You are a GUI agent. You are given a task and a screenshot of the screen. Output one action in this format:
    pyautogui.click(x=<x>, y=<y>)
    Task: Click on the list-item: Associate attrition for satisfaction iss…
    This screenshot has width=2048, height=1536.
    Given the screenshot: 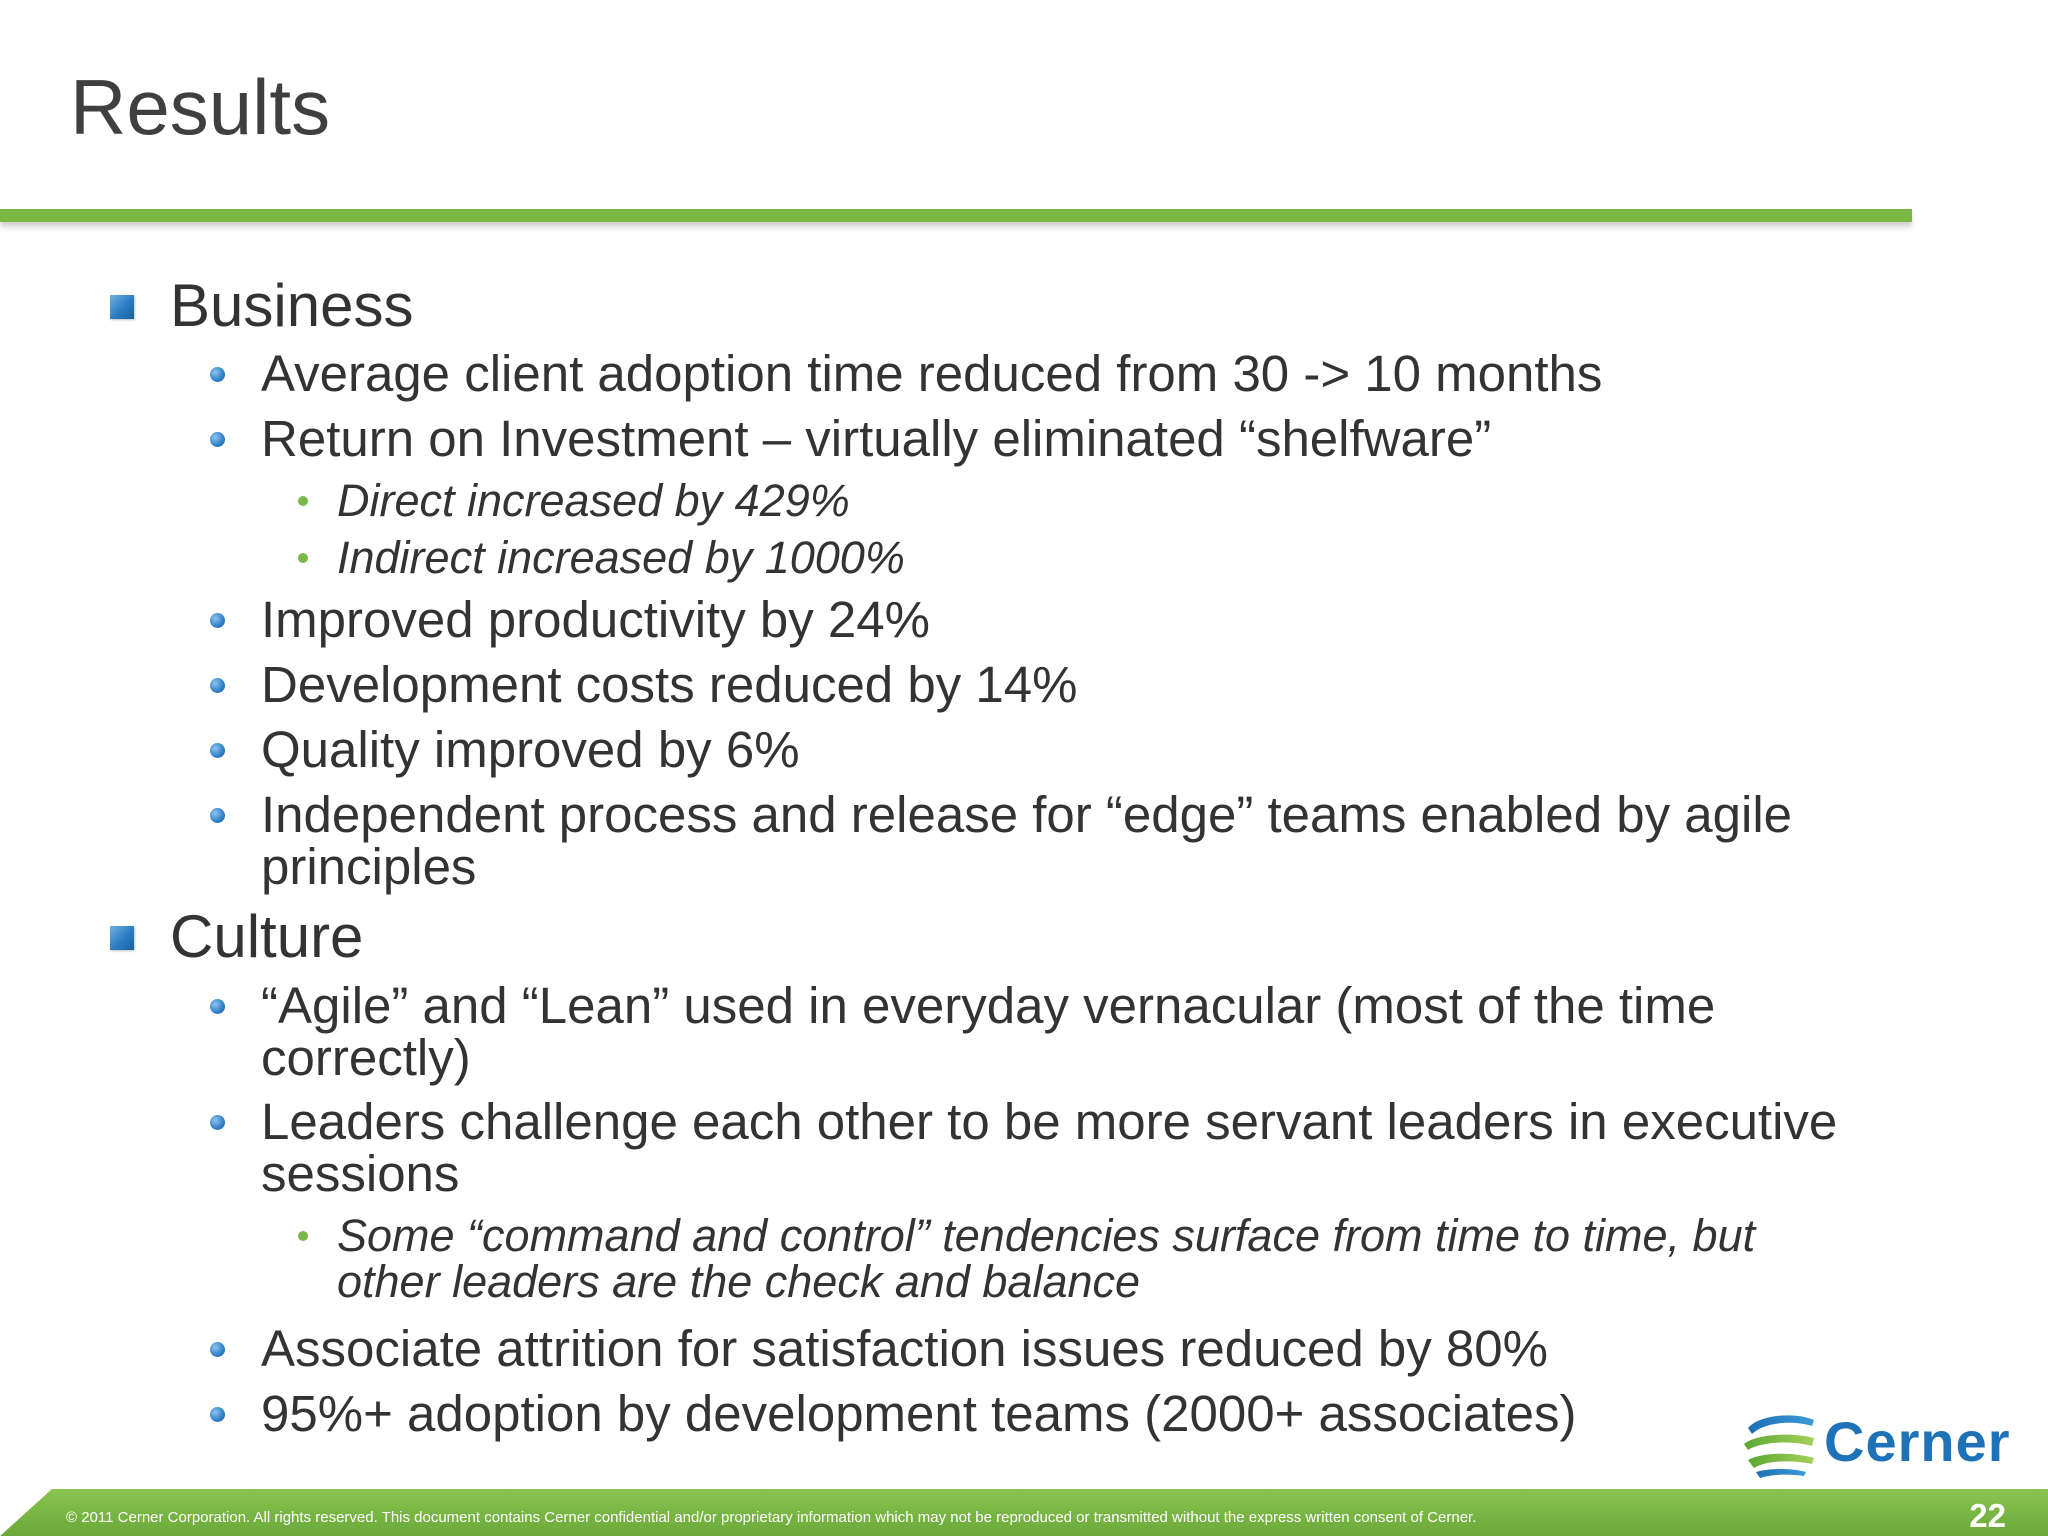 What is the action you would take?
    pyautogui.click(x=904, y=1348)
    